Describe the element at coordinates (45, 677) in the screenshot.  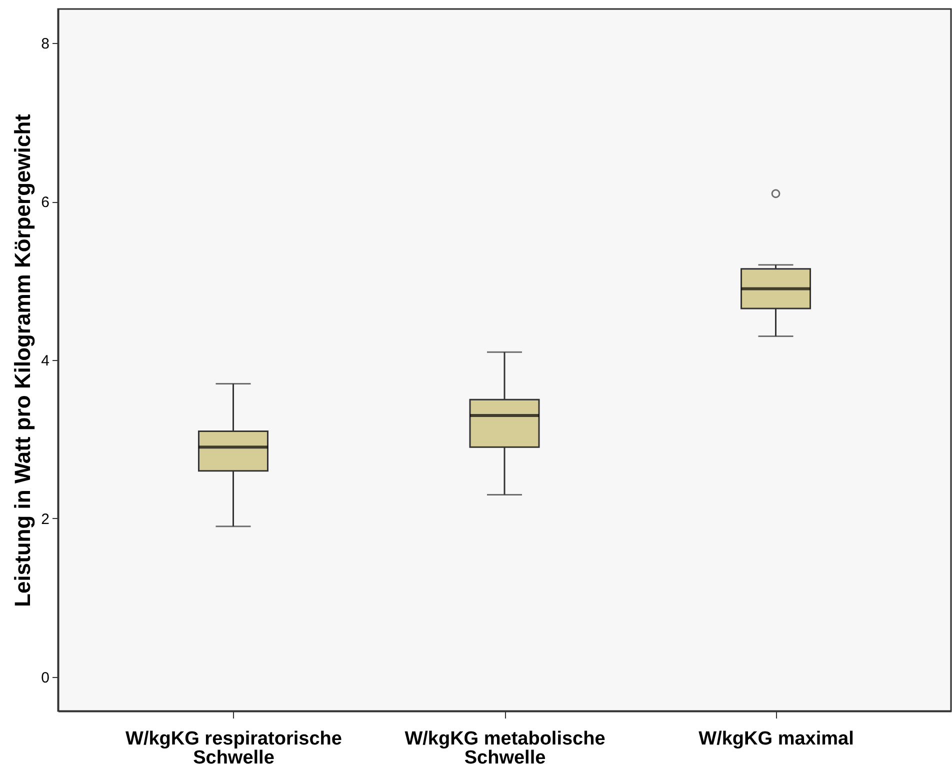
I see `y-tick-label: 0` at that location.